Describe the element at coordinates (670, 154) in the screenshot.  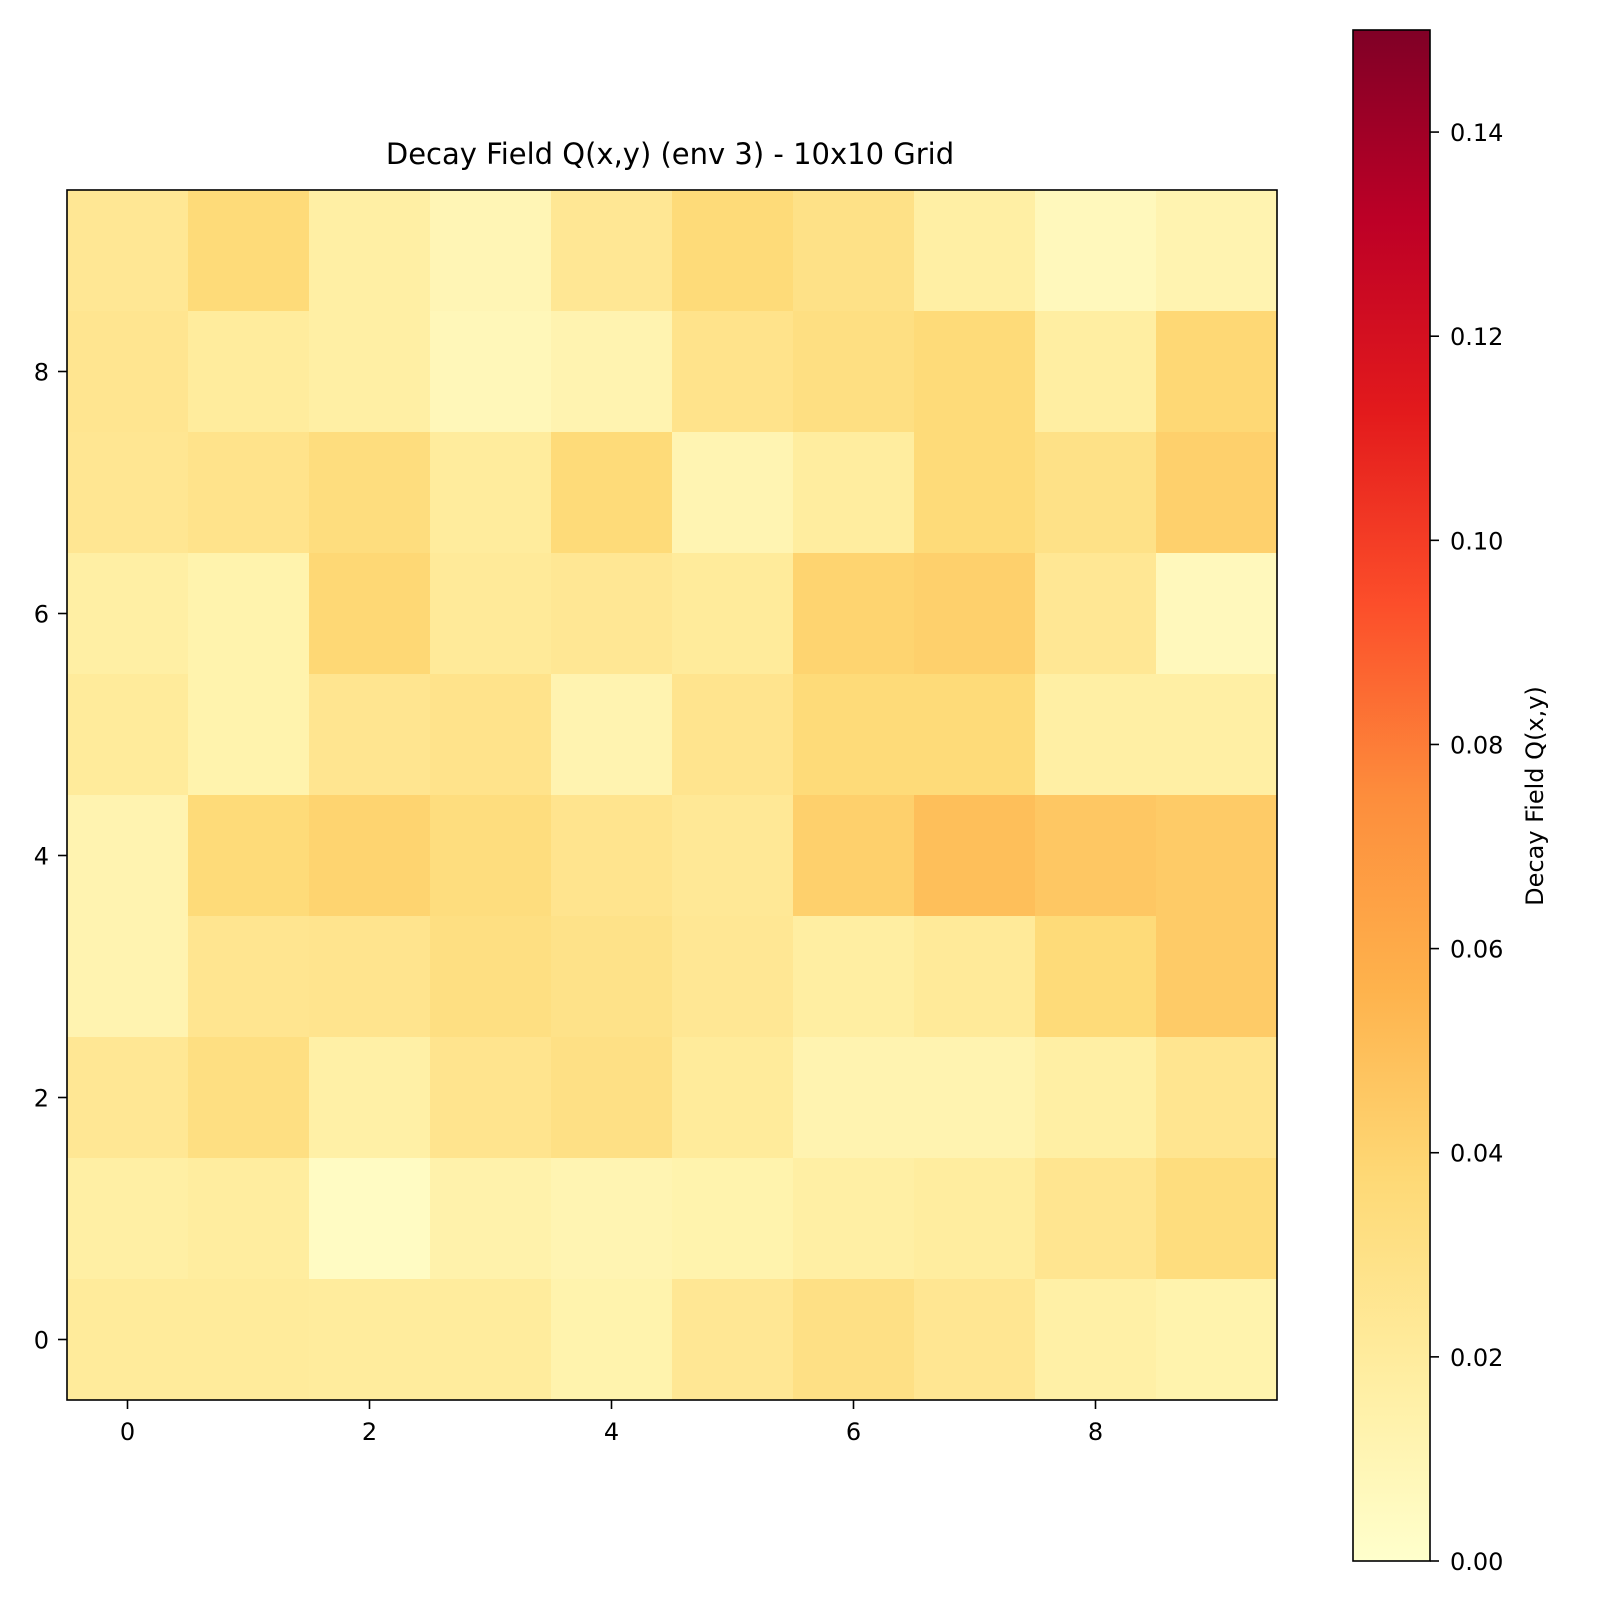
I see `chart-title: Decay Field Q(x,y) (env 3) - 10x10 Grid` at that location.